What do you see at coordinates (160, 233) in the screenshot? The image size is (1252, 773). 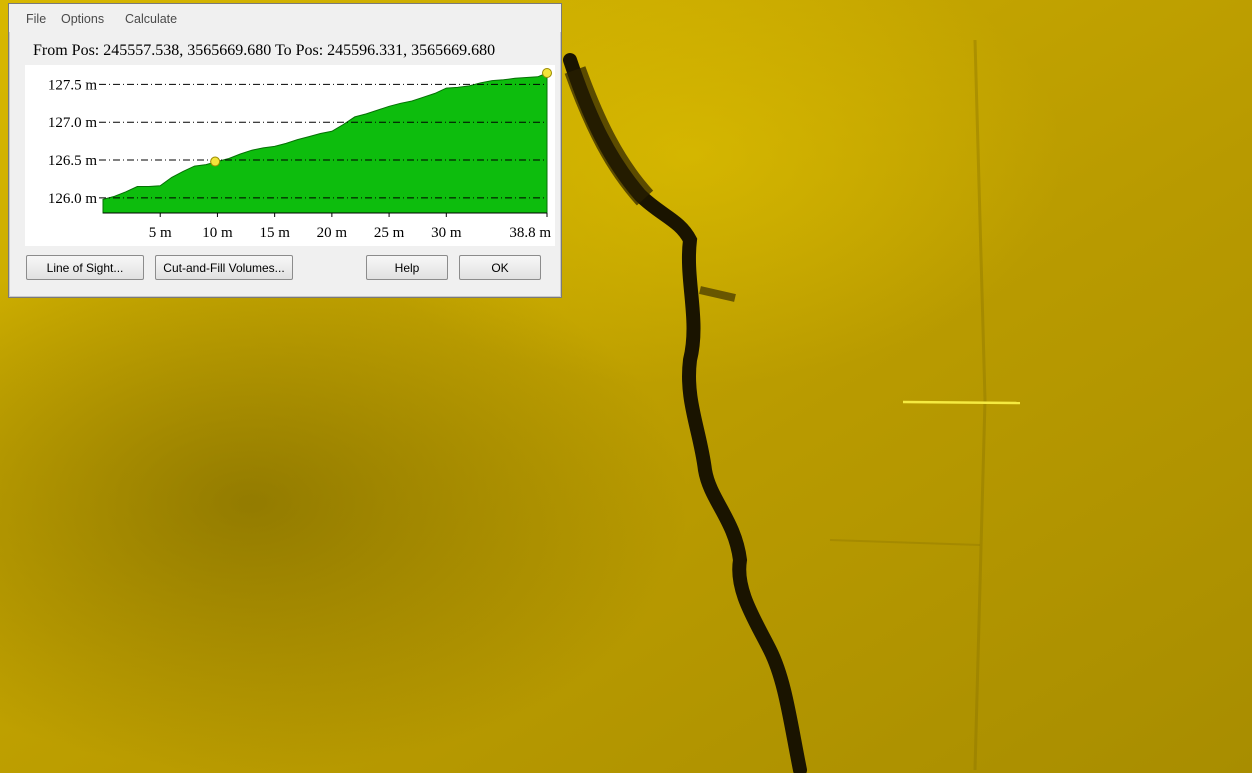 I see `x-tick-label: 5 m` at bounding box center [160, 233].